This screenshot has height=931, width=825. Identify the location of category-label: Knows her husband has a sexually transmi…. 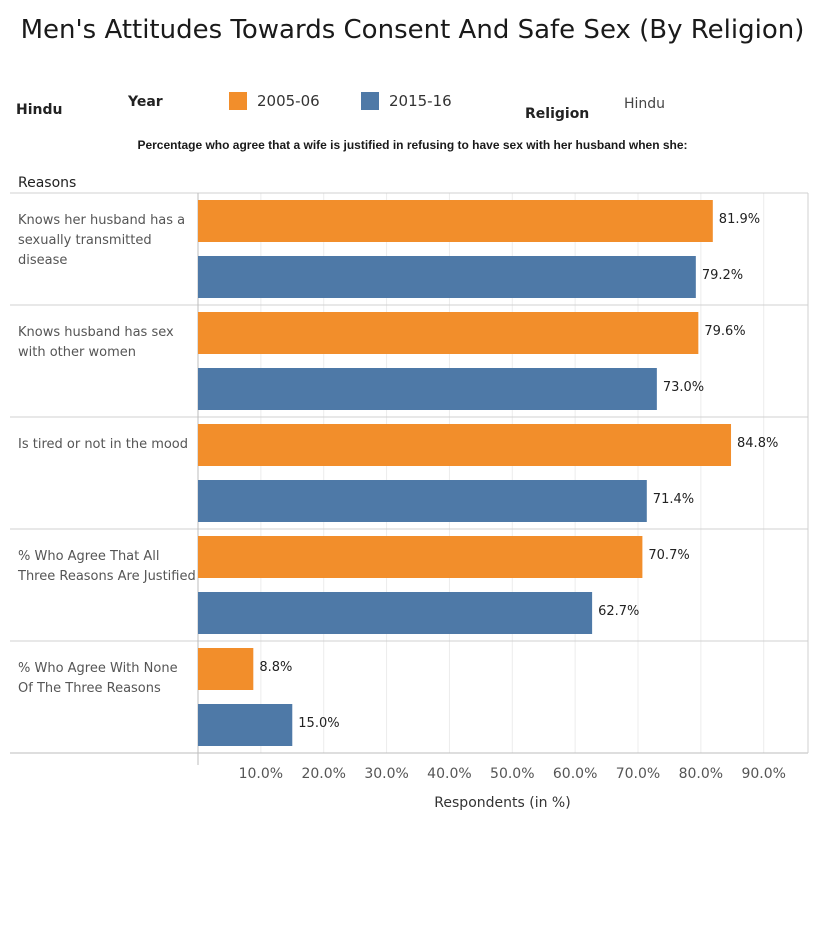
(102, 240).